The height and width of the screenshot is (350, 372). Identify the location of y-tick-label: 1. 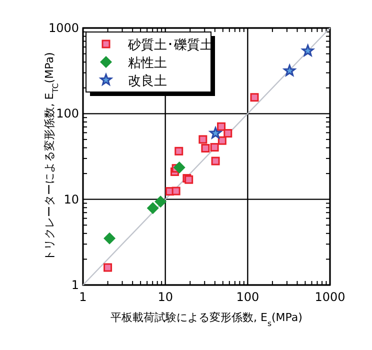
(75, 285).